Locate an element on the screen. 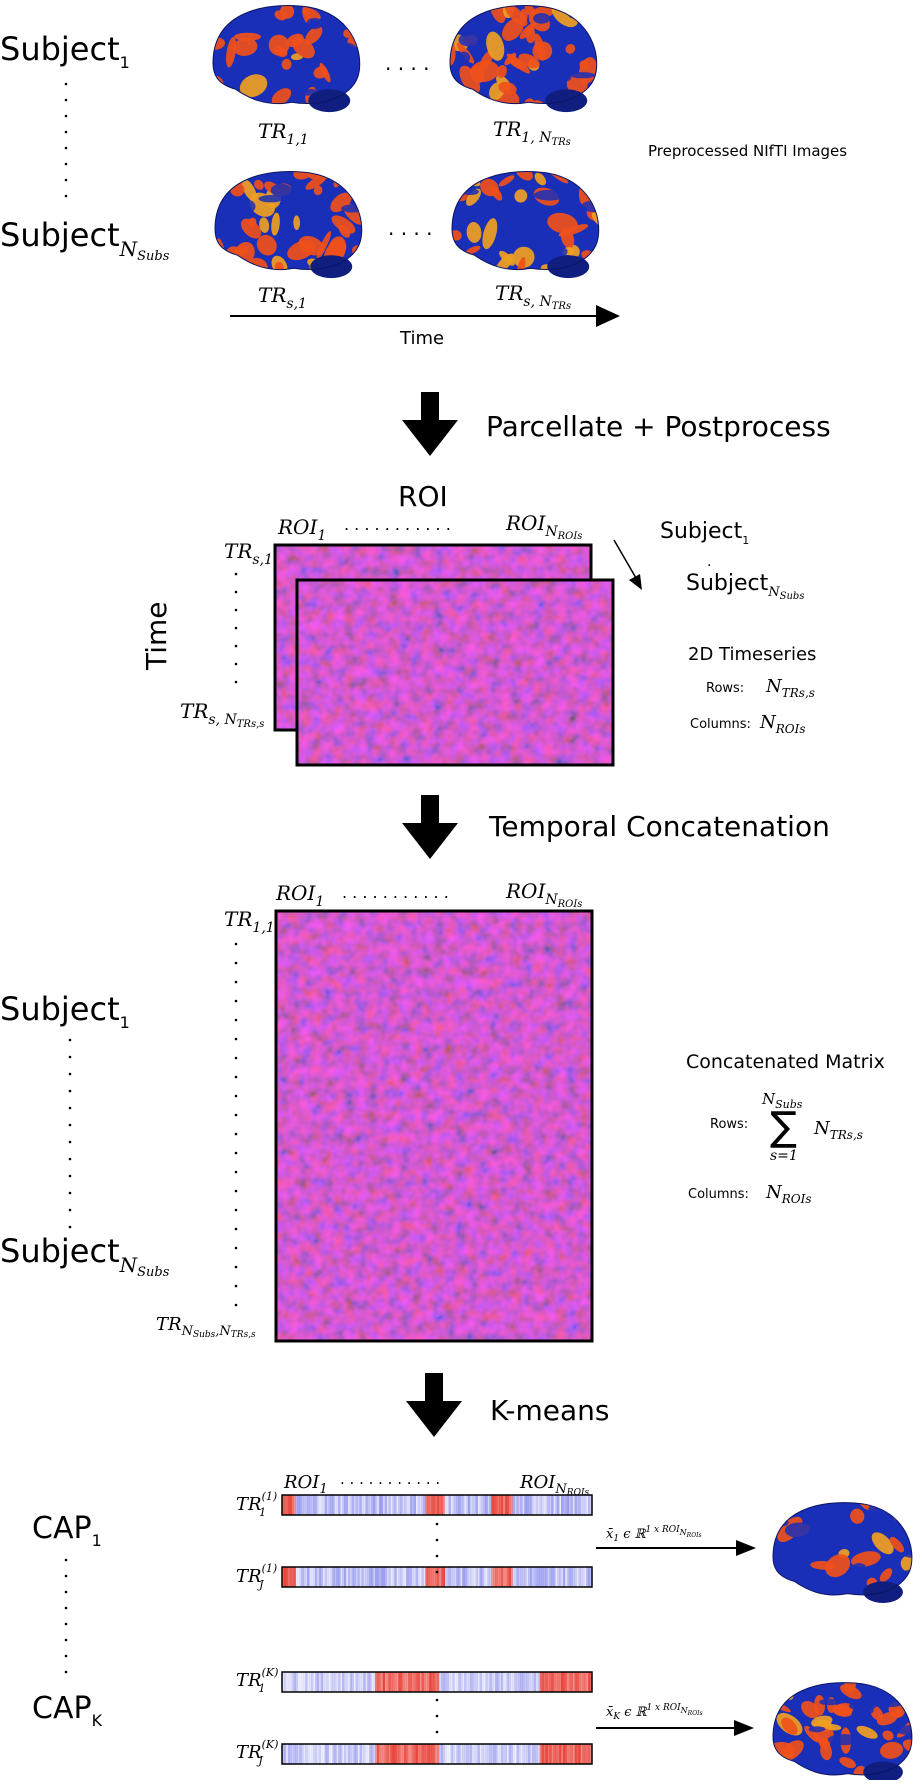 The width and height of the screenshot is (922, 1784). cm-tr-last-label: TRNSubs,NTRs,s is located at coordinates (206, 1327).